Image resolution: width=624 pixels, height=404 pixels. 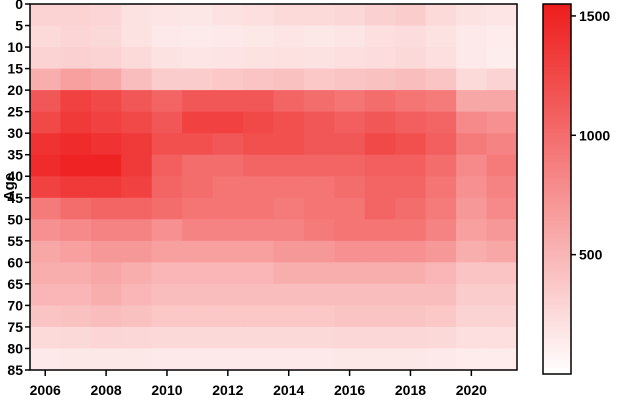 What do you see at coordinates (15, 155) in the screenshot?
I see `y-tick-label: 35` at bounding box center [15, 155].